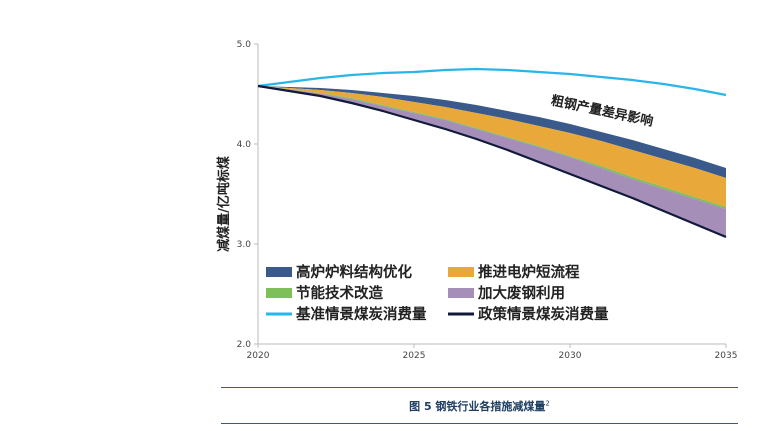 This screenshot has height=431, width=775. Describe the element at coordinates (361, 314) in the screenshot. I see `legend-label-5: 基准情景煤炭消费量` at that location.